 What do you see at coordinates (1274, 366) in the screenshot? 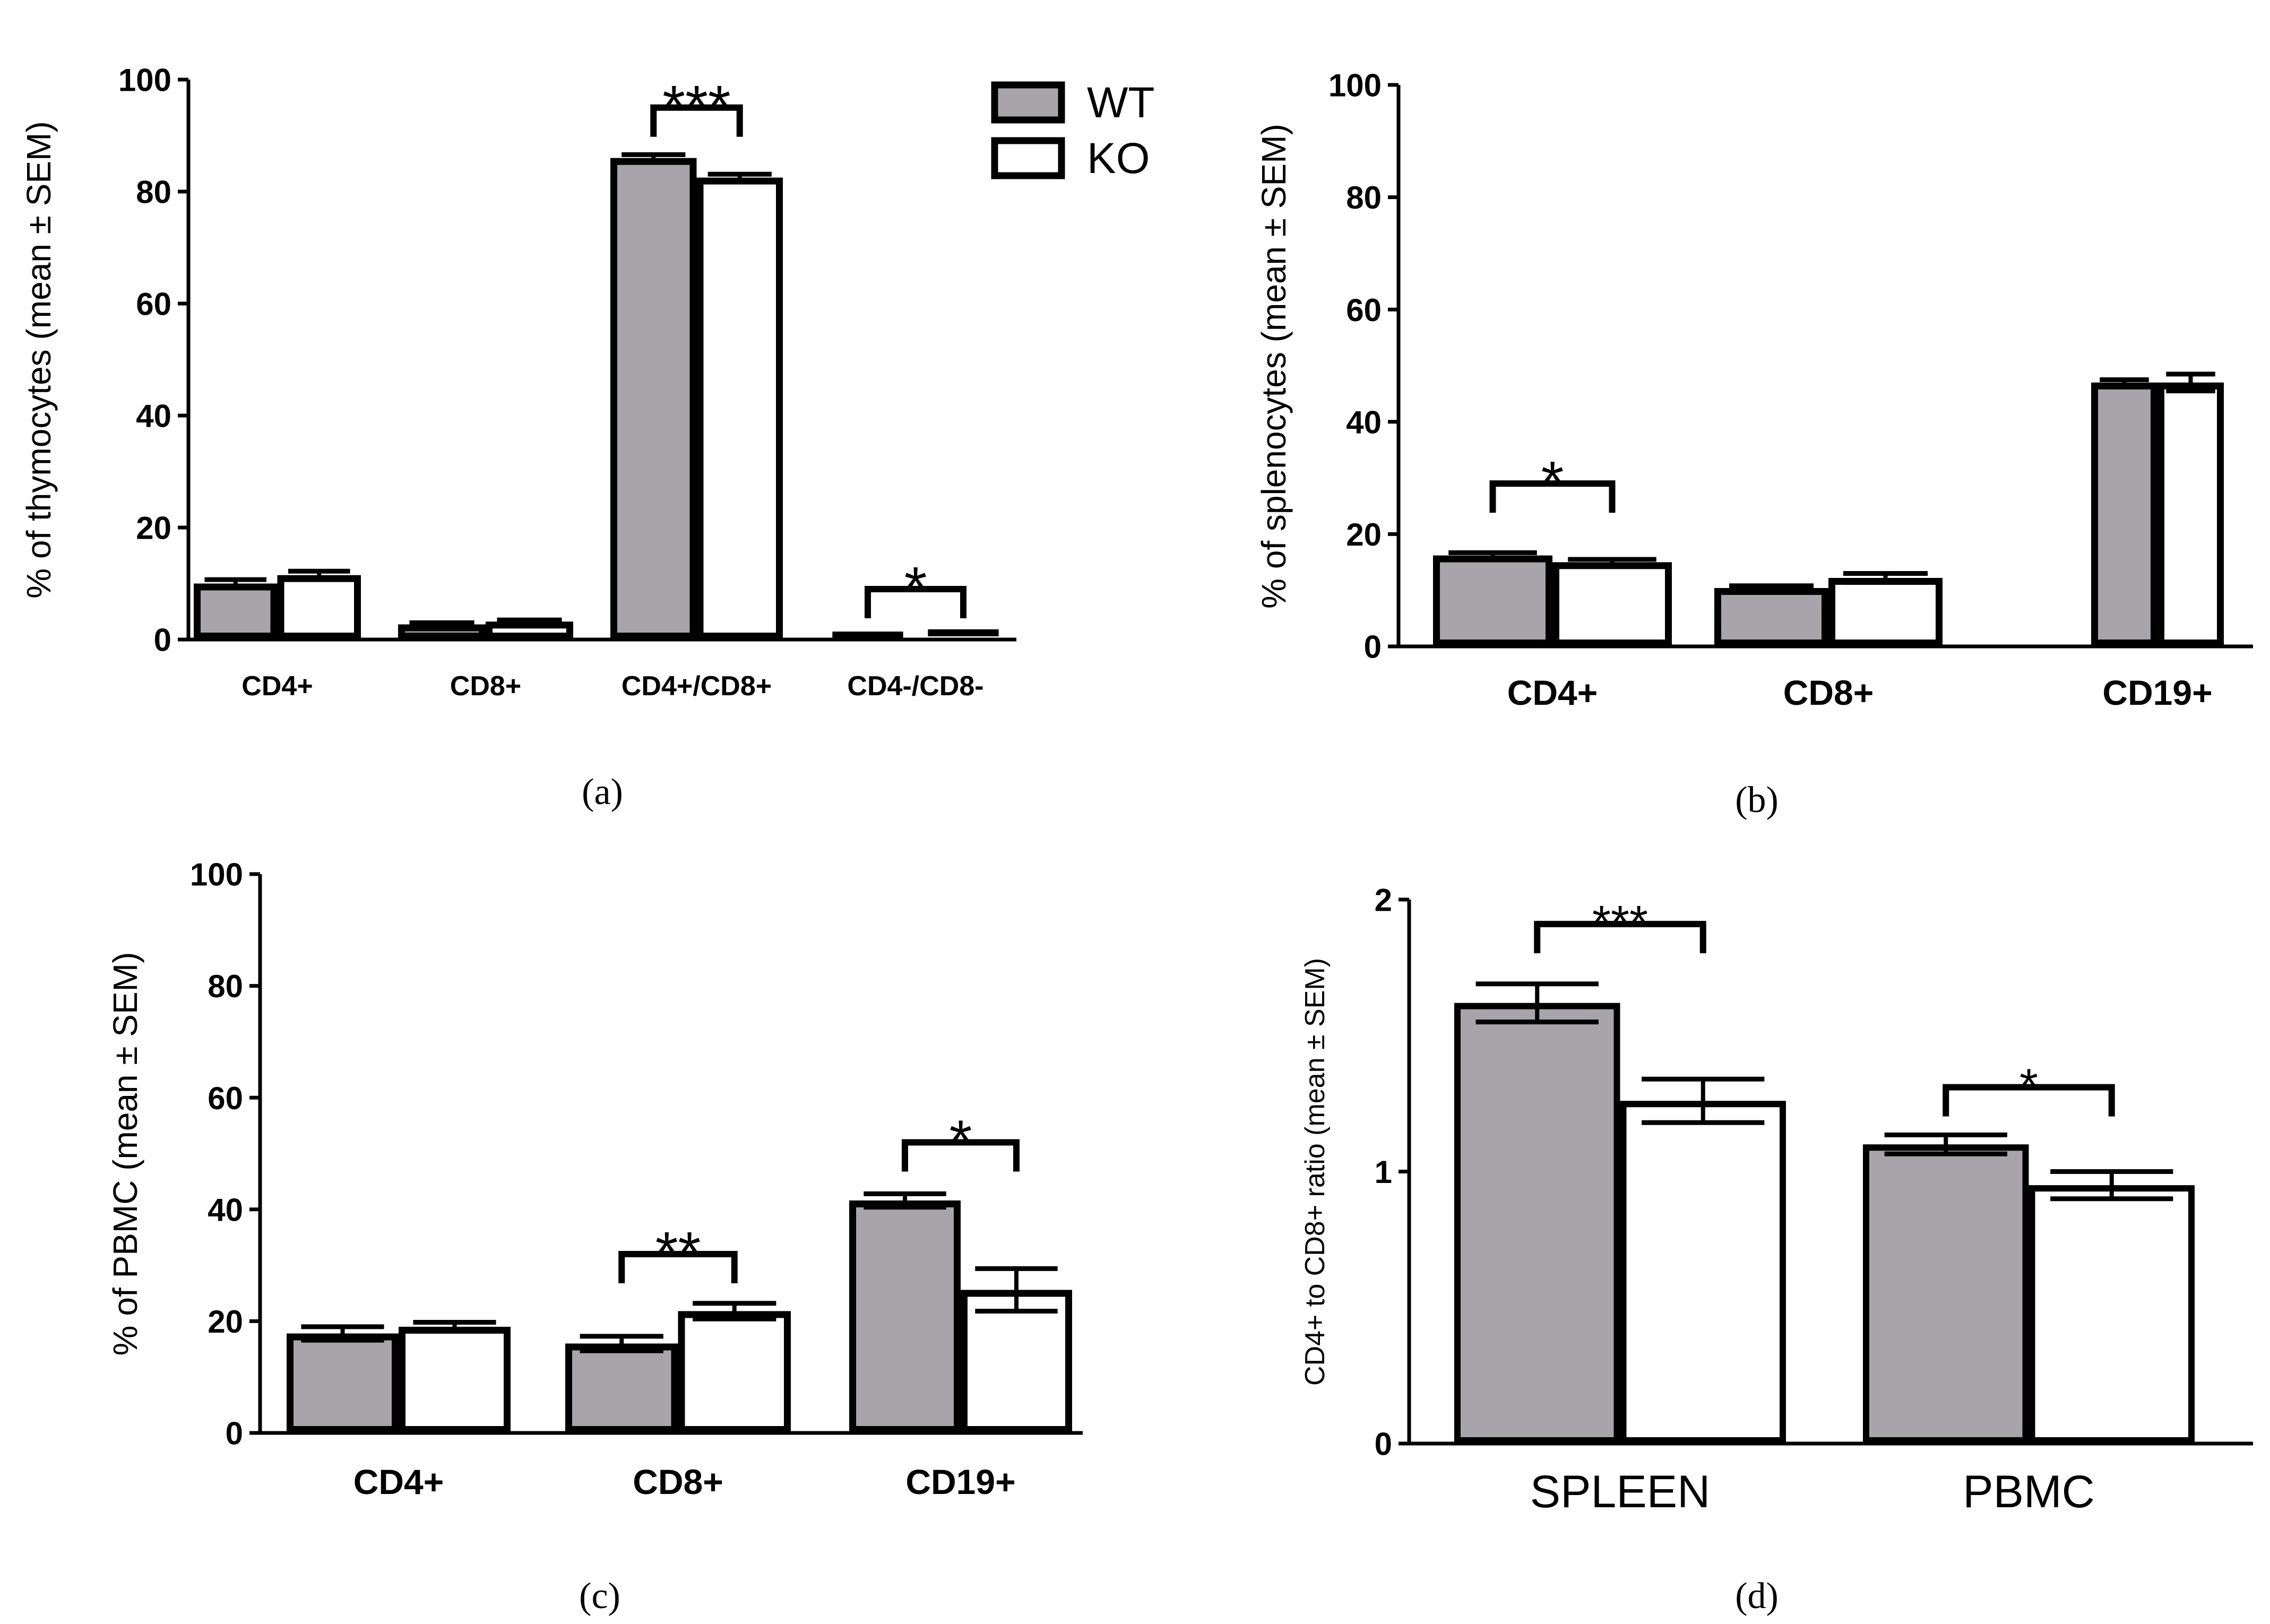
I see `y-axis-label: % of splenocytes (mean ± SEM)` at bounding box center [1274, 366].